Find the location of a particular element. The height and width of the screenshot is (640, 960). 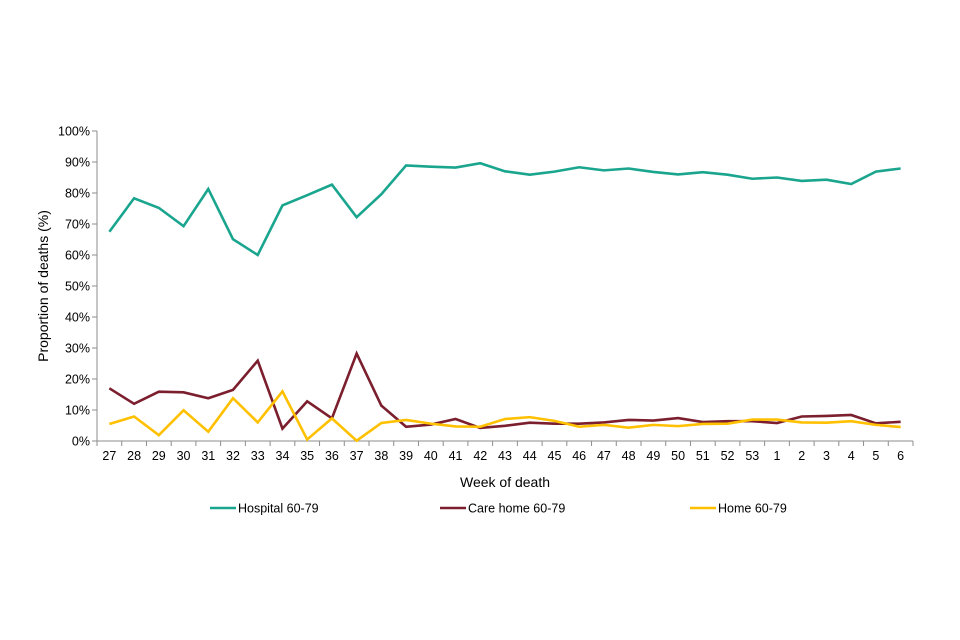

x-tick-label: 29 is located at coordinates (159, 456).